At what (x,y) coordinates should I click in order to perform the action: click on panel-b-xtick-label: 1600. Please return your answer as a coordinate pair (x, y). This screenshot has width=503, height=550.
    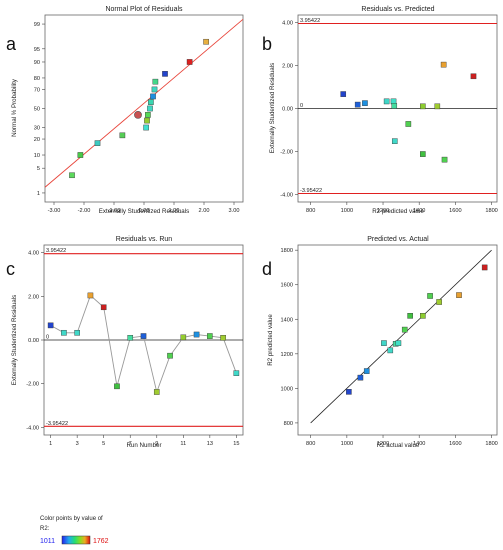
    Looking at the image, I should click on (455, 211).